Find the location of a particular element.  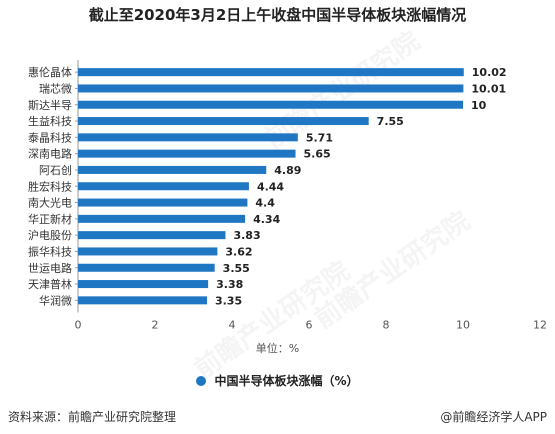

y-tick-label: 振华科技 is located at coordinates (50, 251).